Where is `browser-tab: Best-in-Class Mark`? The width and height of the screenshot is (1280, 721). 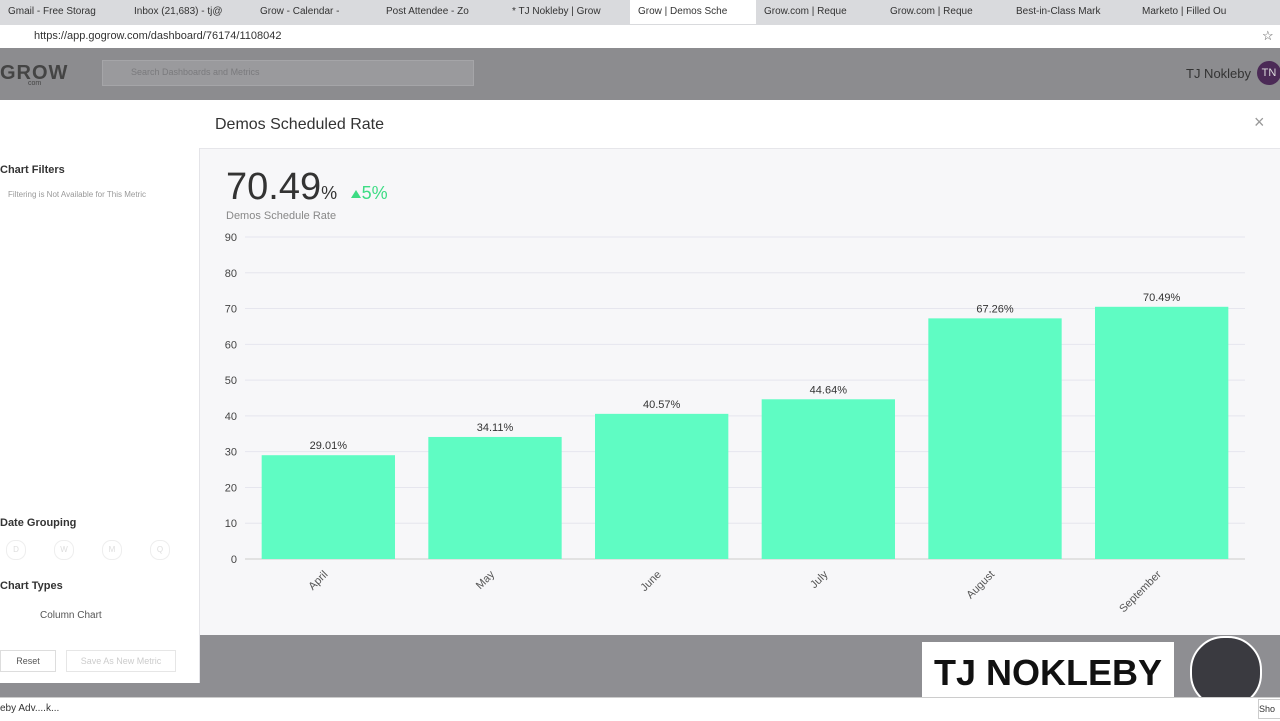
browser-tab: Best-in-Class Mark is located at coordinates (1058, 11).